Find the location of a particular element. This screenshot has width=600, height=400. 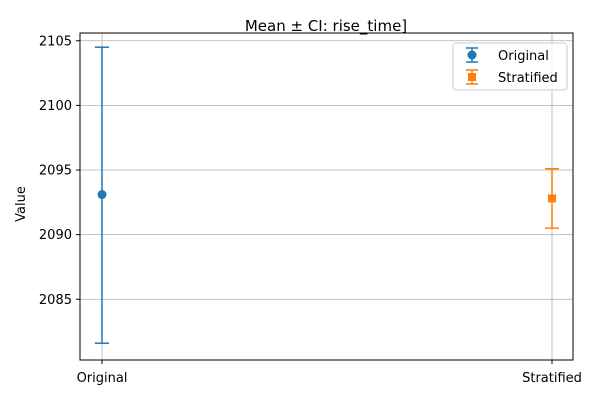

y-tick-label: 2100 is located at coordinates (55, 106).